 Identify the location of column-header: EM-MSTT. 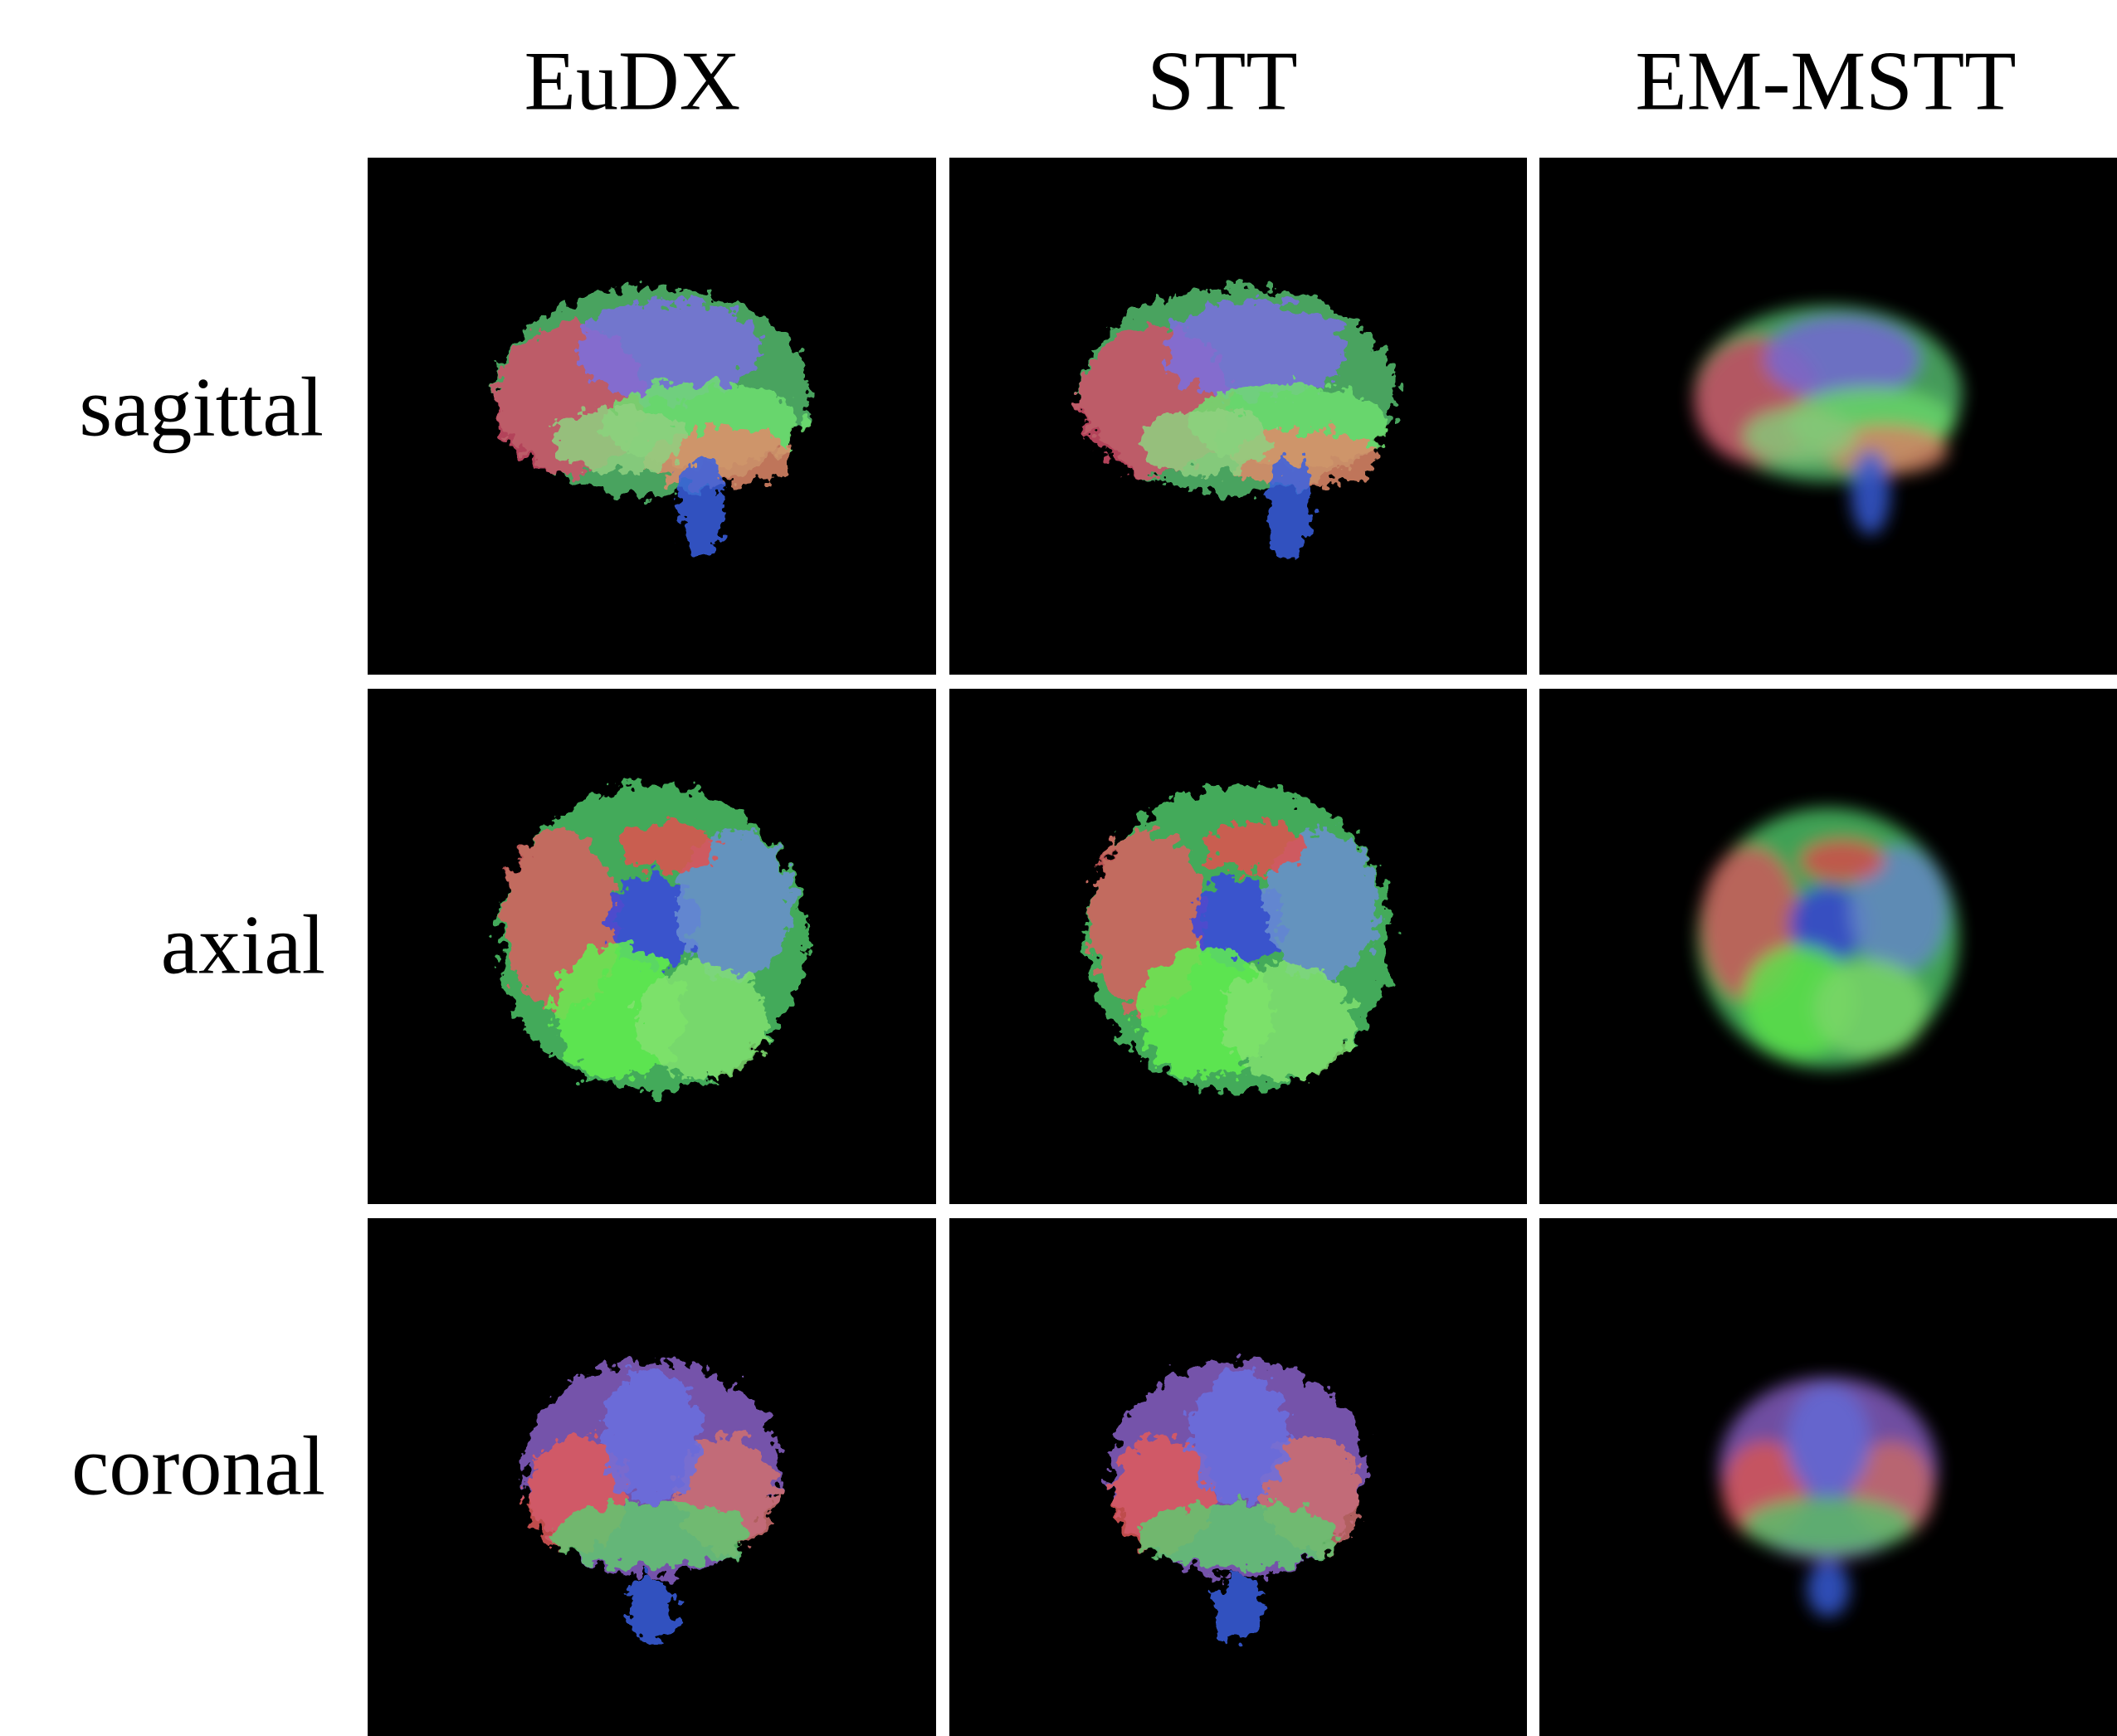
(1826, 81).